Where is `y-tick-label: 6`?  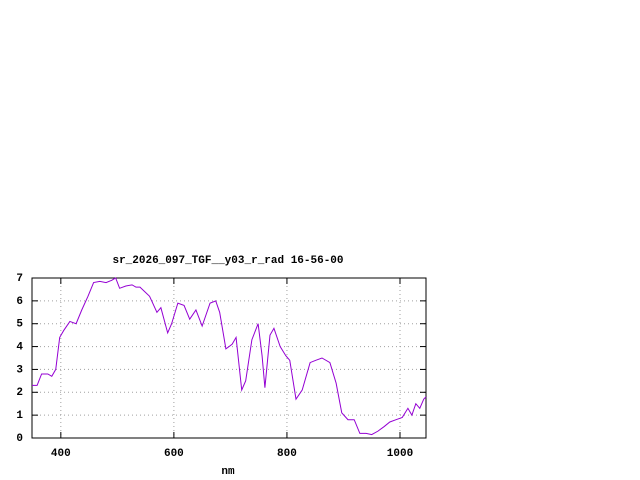 y-tick-label: 6 is located at coordinates (19, 302).